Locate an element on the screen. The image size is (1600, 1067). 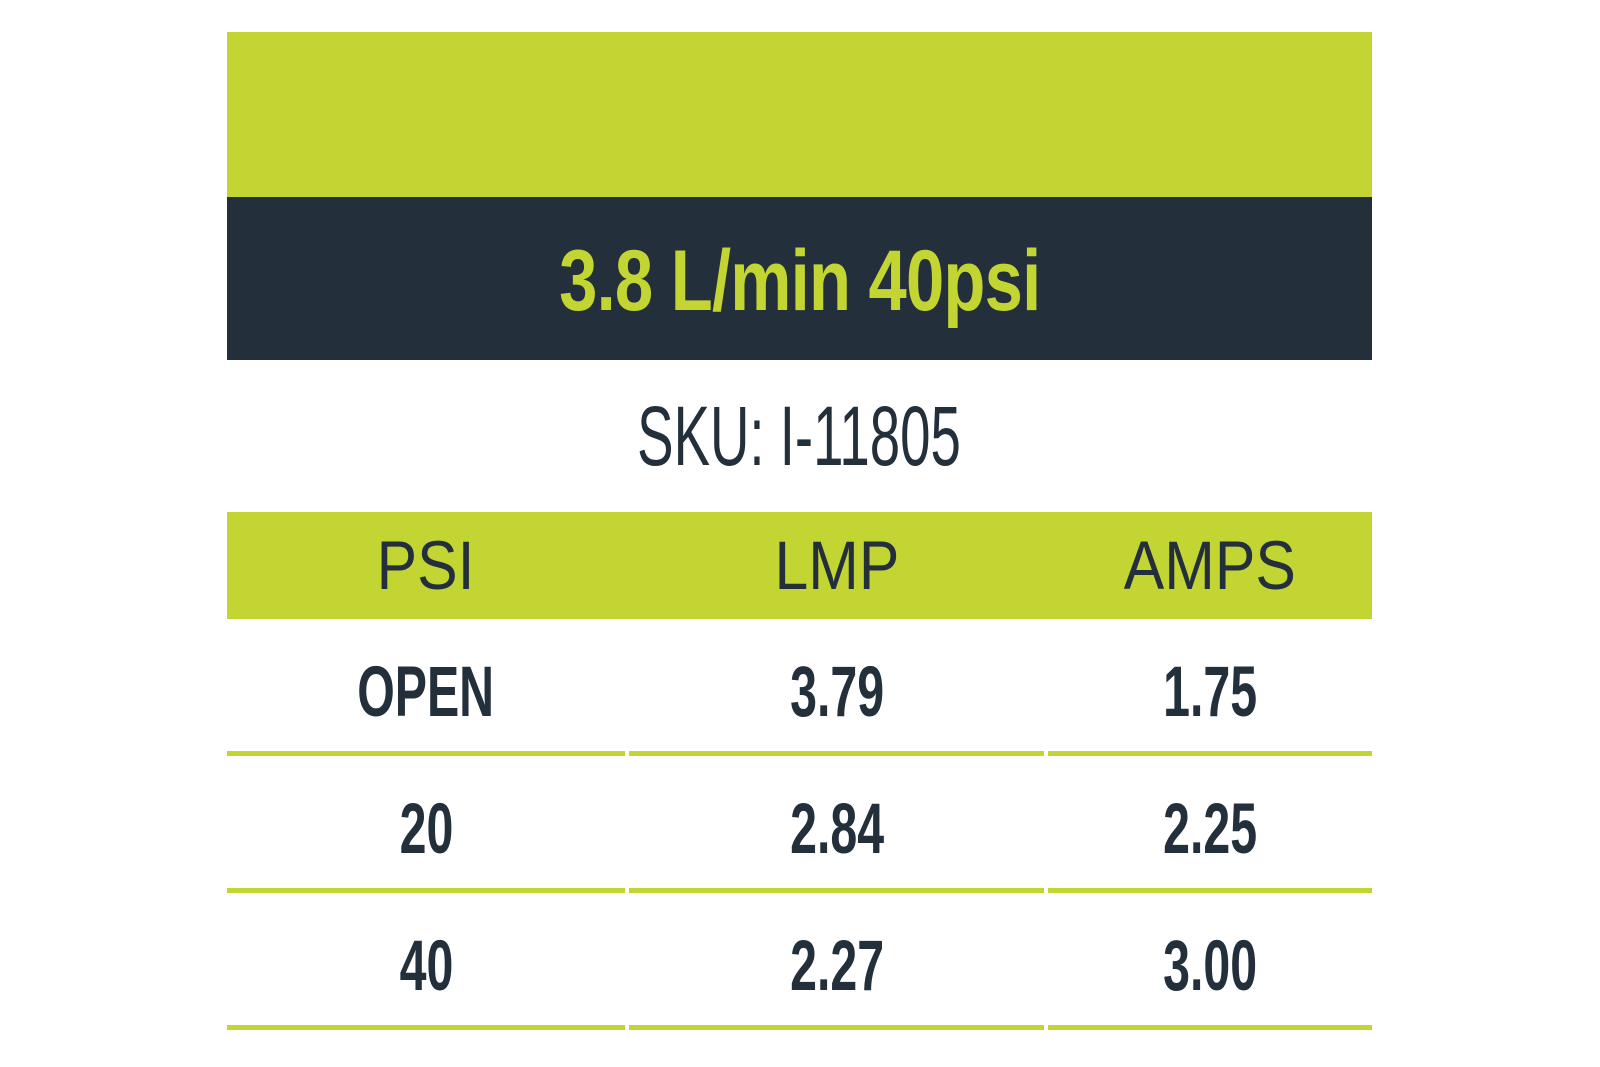
cell-value: 20 is located at coordinates (426, 829).